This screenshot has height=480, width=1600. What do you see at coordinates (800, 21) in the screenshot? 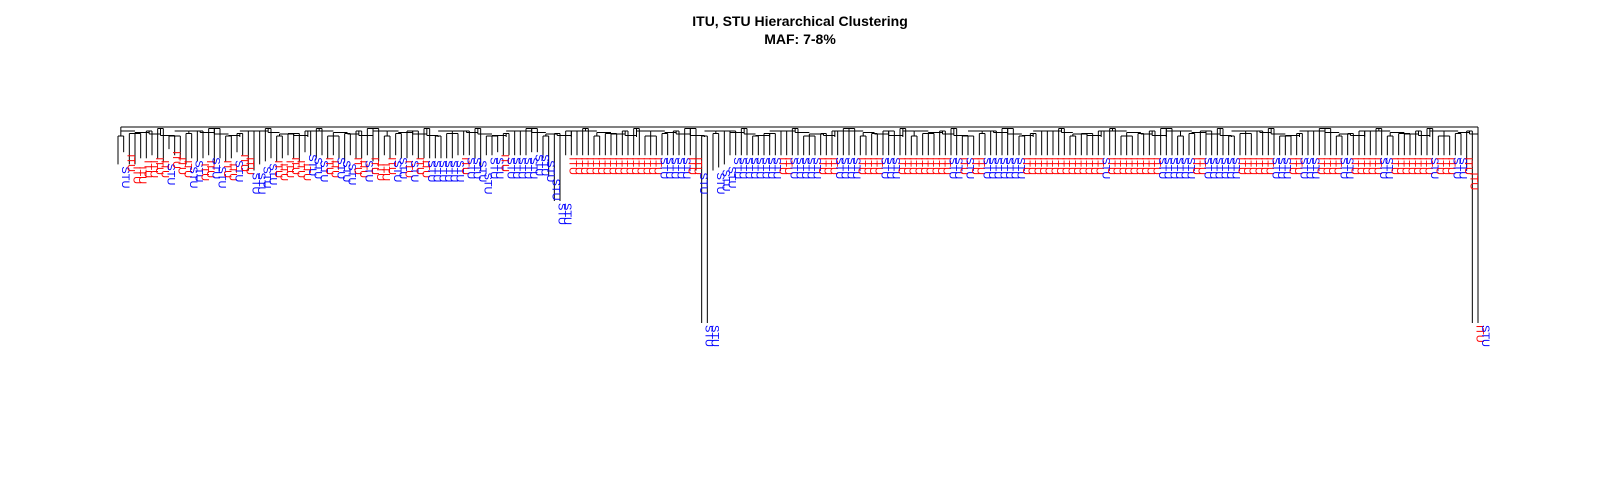
I see `chart-title: ITU, STU Hierarchical Clustering` at bounding box center [800, 21].